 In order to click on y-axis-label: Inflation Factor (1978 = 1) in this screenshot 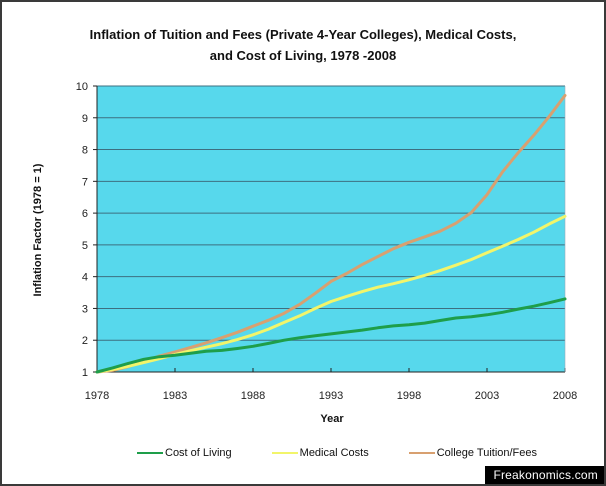, I will do `click(38, 230)`.